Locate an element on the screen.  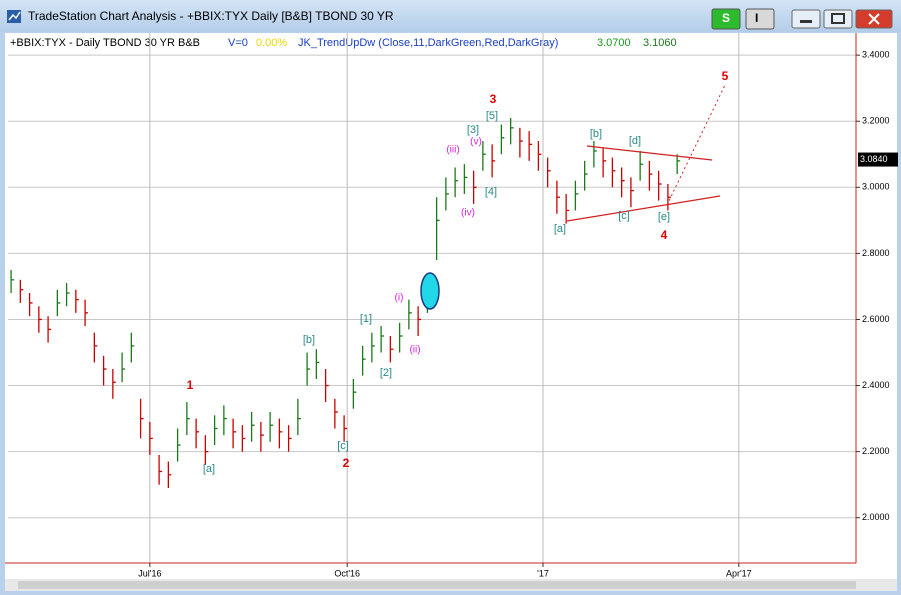
last-price-box is located at coordinates (878, 159).